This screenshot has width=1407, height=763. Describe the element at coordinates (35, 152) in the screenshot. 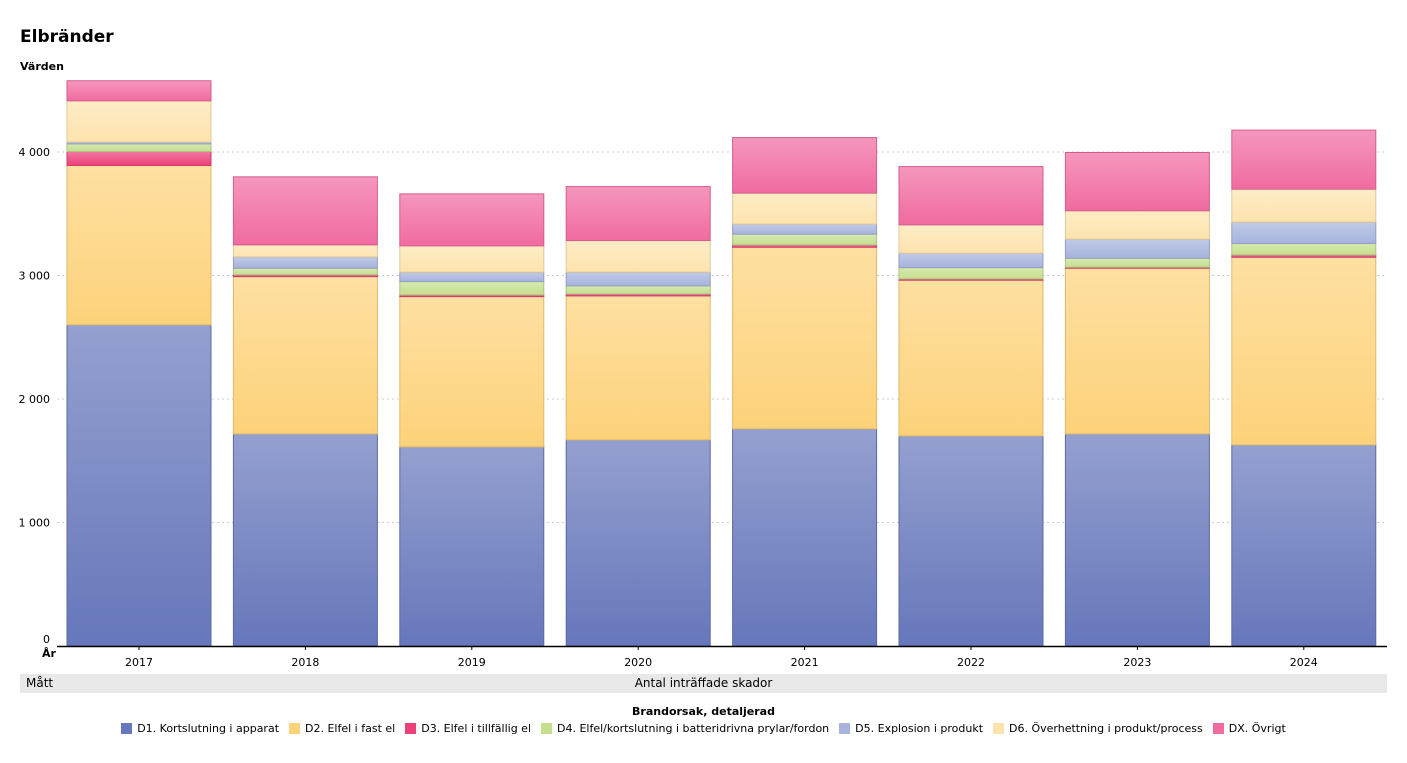

I see `y-tick-label: 4 000` at that location.